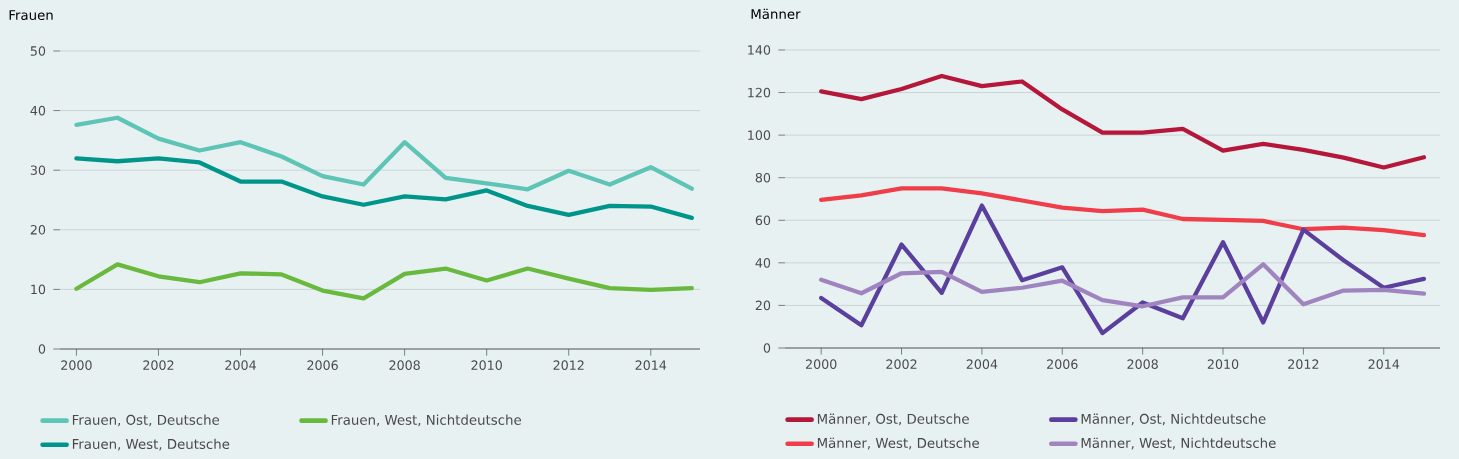 The image size is (1459, 459). I want to click on y-tick-label: 140, so click(759, 50).